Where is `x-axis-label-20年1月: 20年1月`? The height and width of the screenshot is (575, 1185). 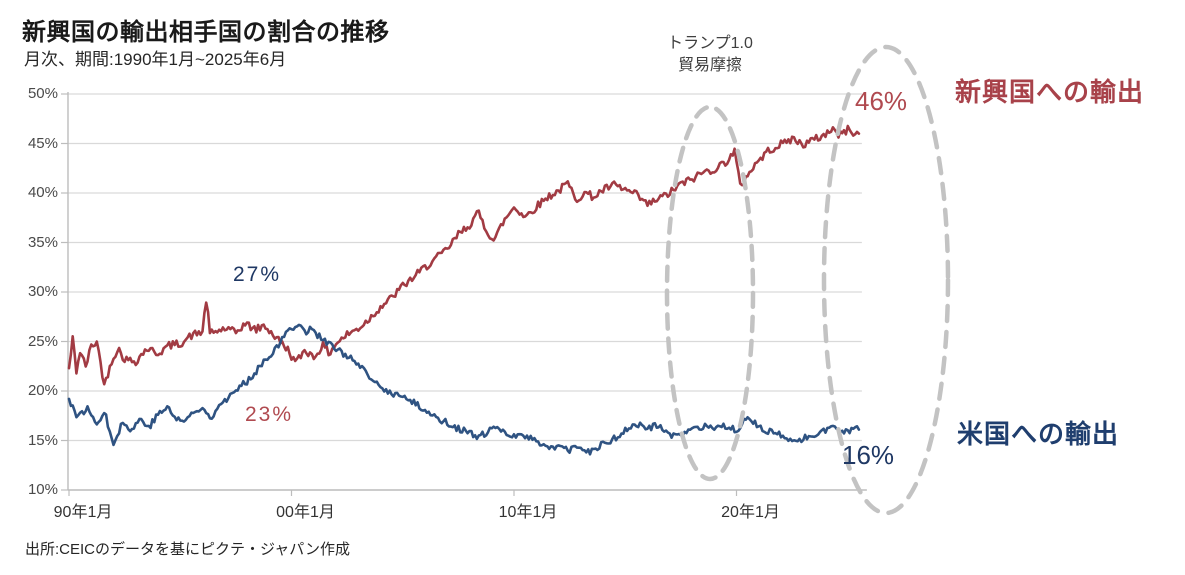 x-axis-label-20年1月: 20年1月 is located at coordinates (750, 512).